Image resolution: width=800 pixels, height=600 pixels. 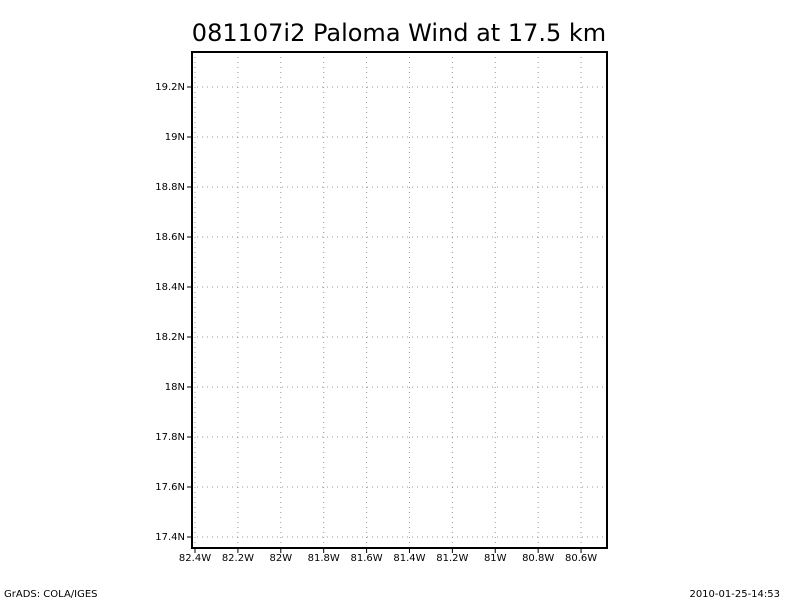 I want to click on y-tick-label: 19N, so click(x=175, y=137).